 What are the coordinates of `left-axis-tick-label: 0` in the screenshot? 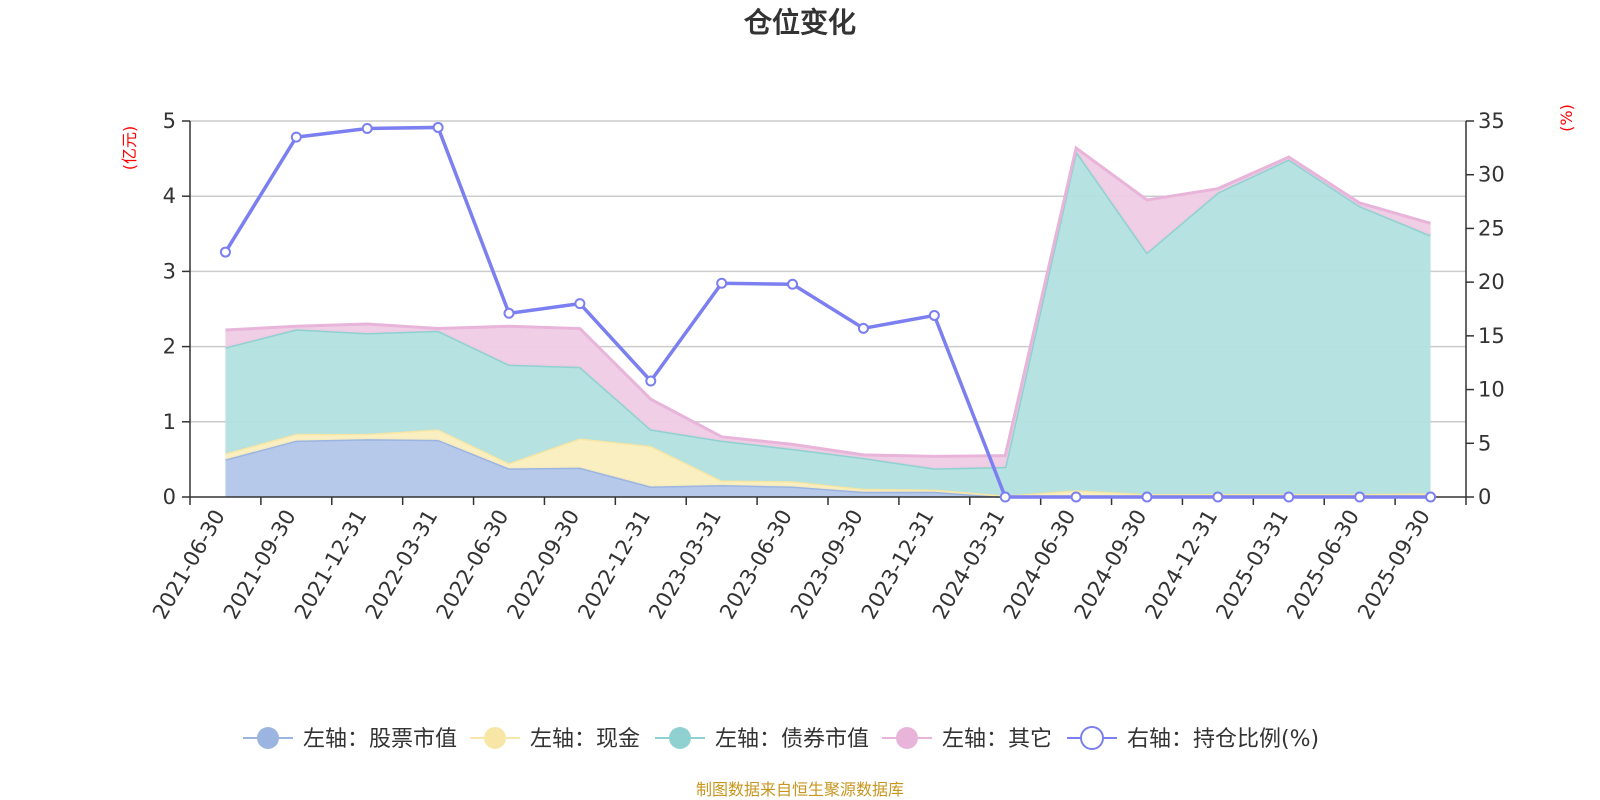 It's located at (169, 497).